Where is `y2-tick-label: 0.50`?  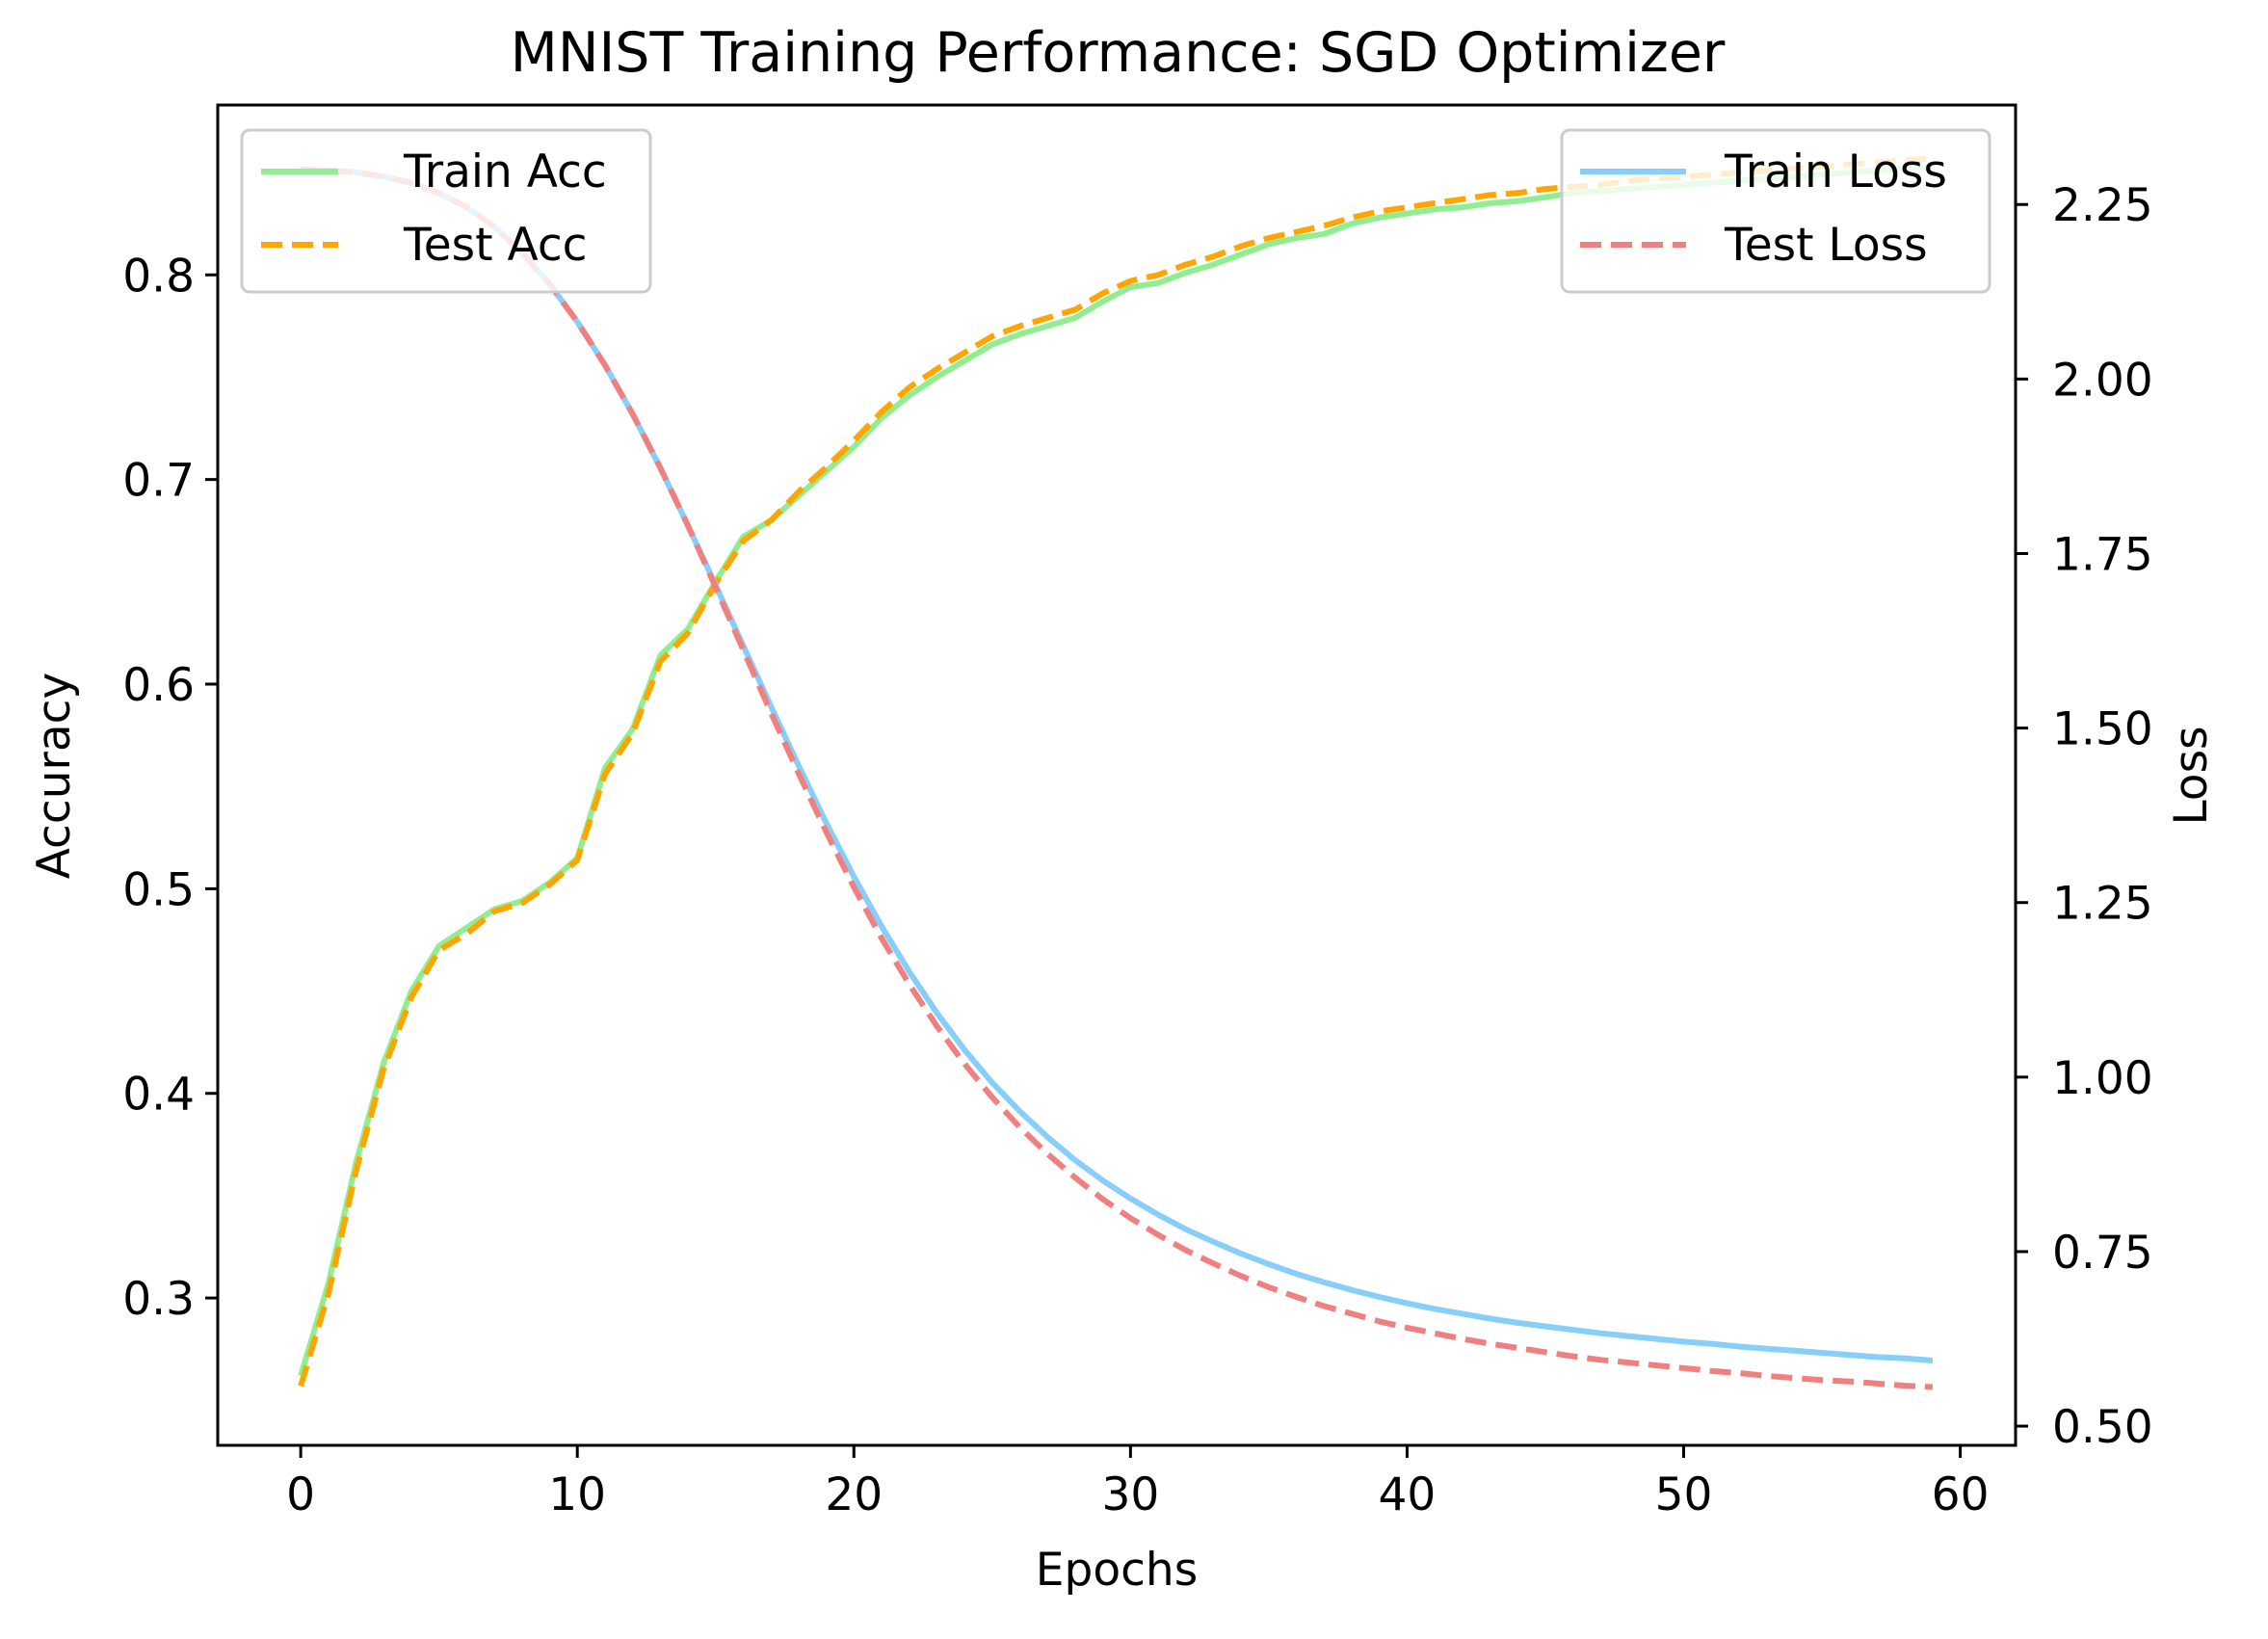 y2-tick-label: 0.50 is located at coordinates (2102, 1427).